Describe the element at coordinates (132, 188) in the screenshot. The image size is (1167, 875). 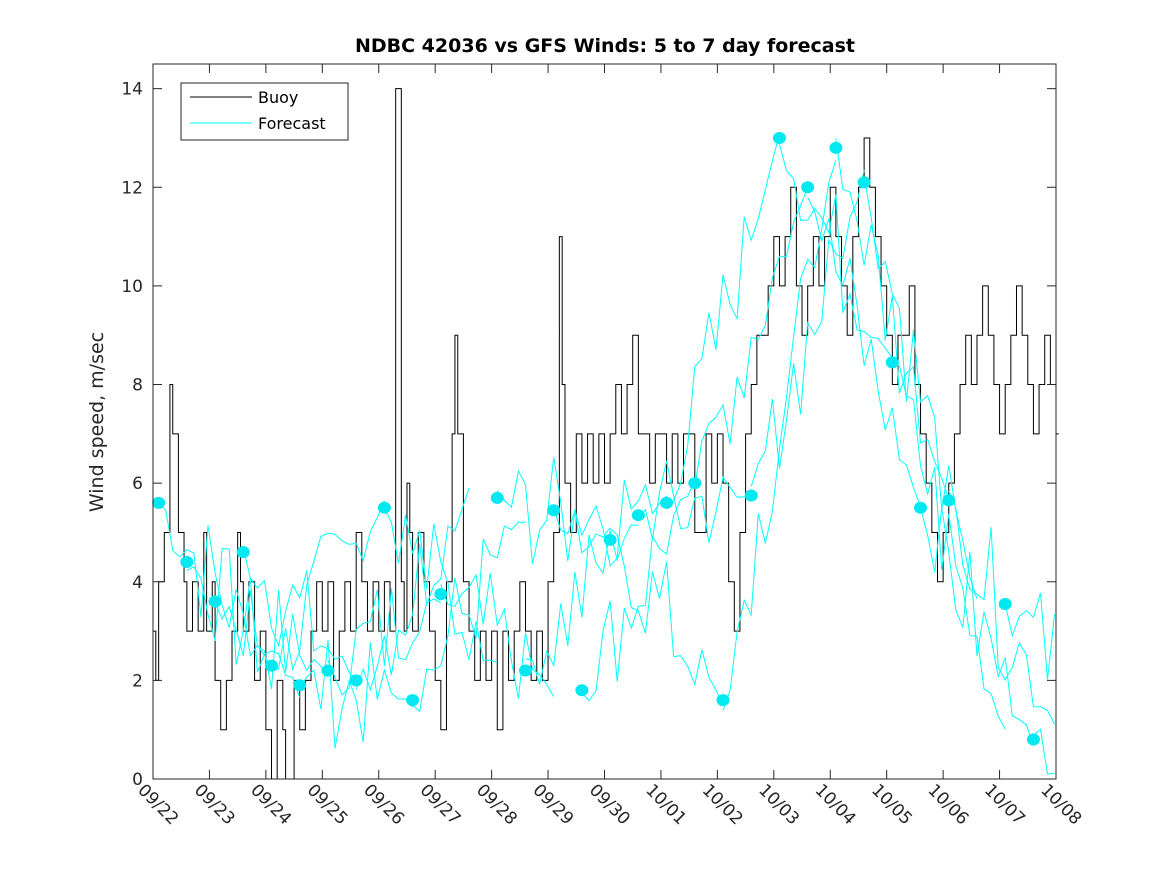
I see `y-tick-label: 12` at that location.